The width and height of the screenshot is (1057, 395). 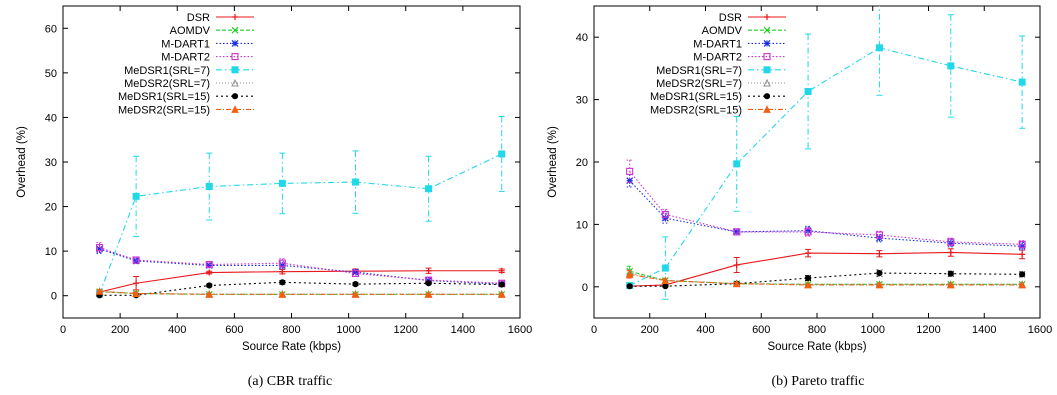 I want to click on series-dsr, so click(x=826, y=269).